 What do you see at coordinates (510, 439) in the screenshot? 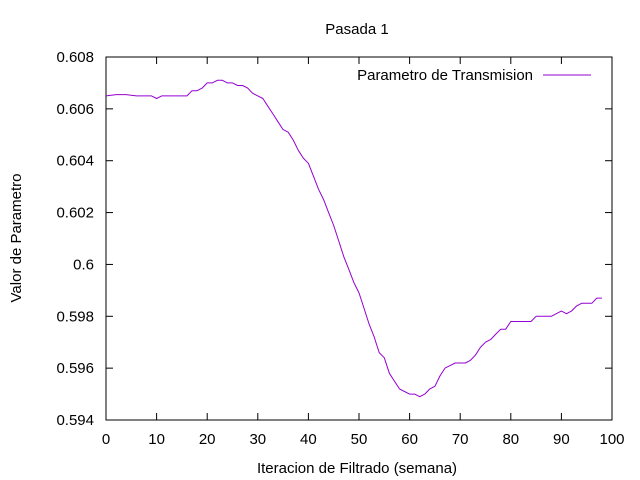
I see `x-tick-label: 80` at bounding box center [510, 439].